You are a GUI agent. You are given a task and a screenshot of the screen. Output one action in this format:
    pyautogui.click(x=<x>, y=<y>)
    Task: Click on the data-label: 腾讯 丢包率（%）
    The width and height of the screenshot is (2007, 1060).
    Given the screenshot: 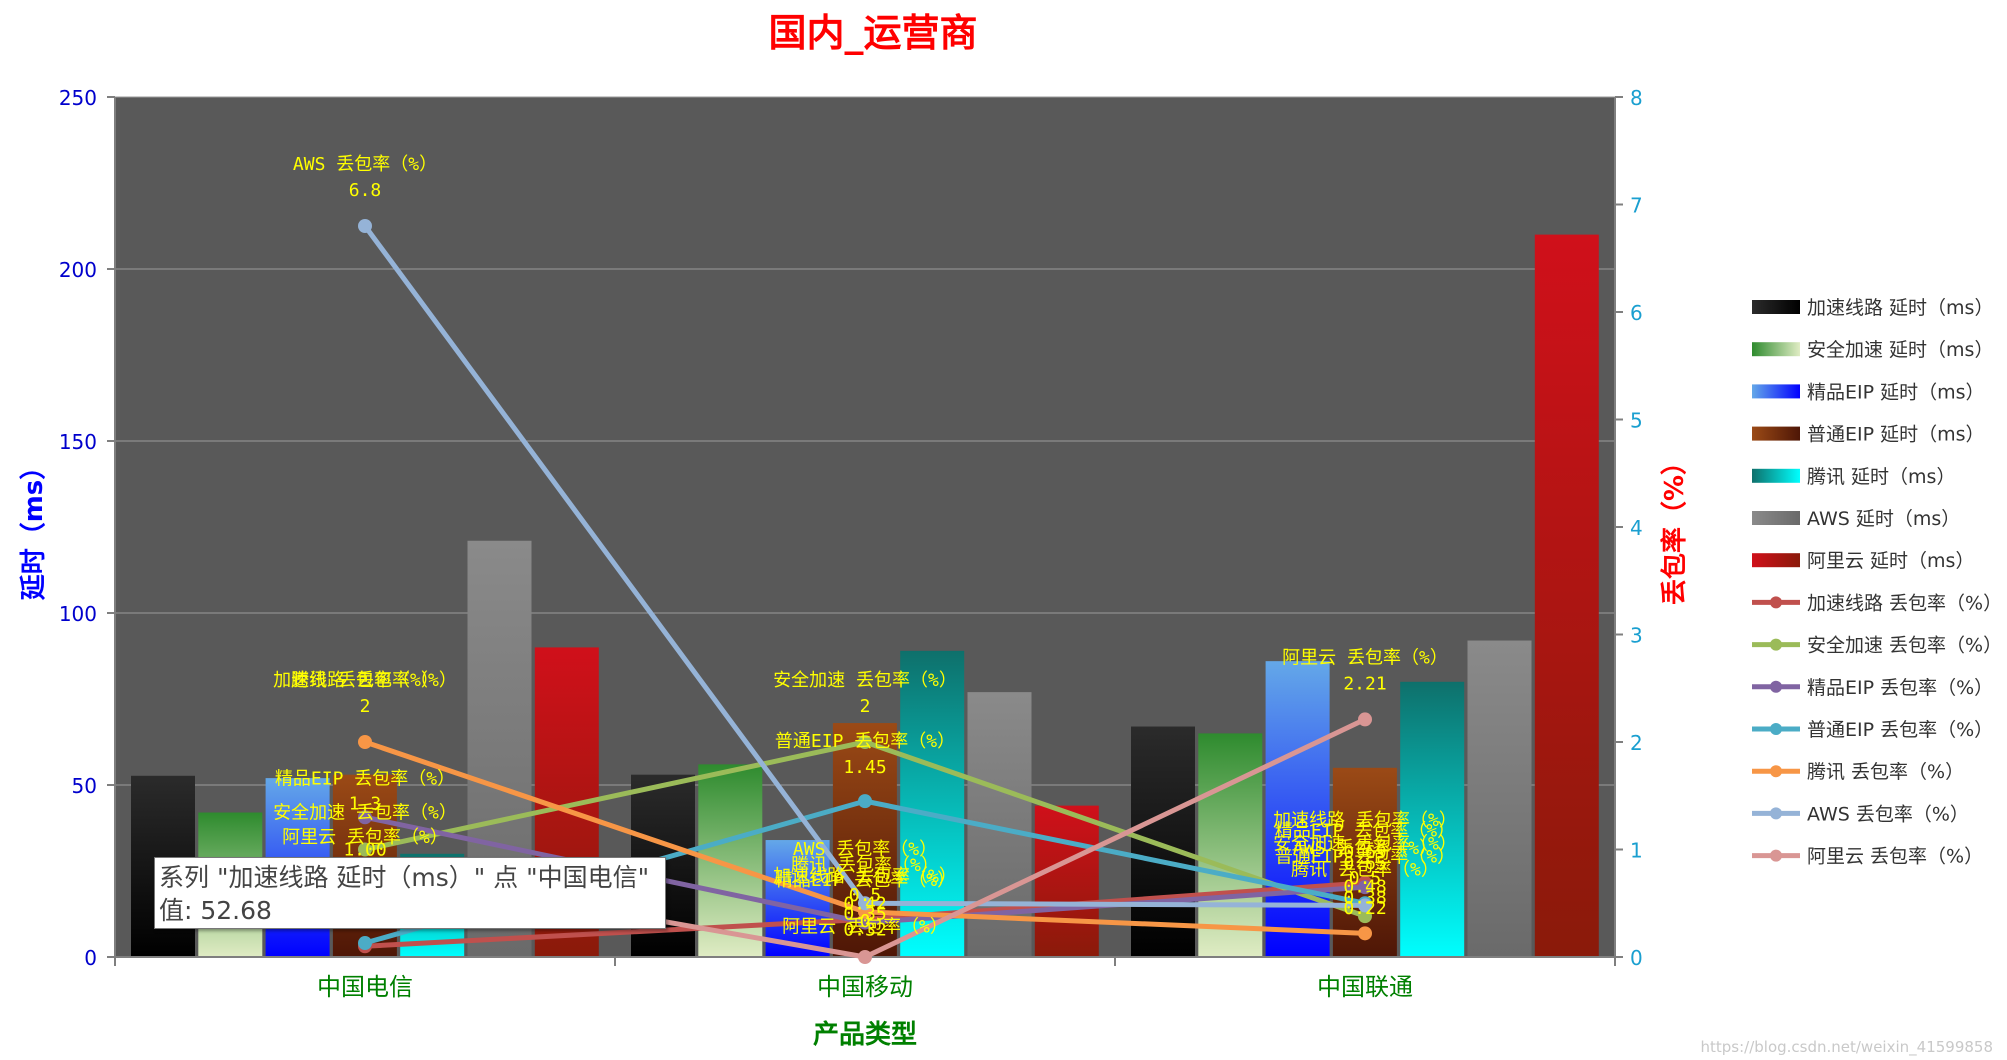 What is the action you would take?
    pyautogui.click(x=365, y=680)
    